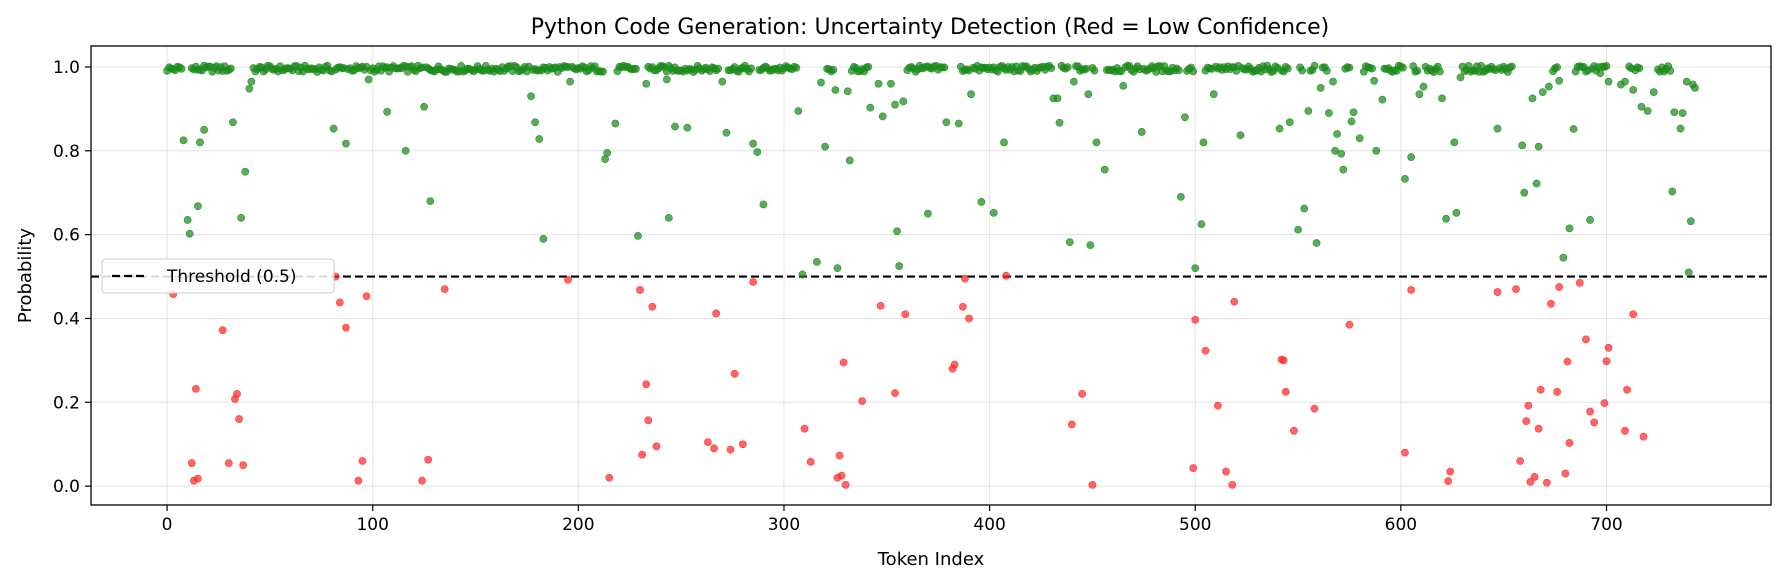 Image resolution: width=1785 pixels, height=584 pixels. Describe the element at coordinates (66, 68) in the screenshot. I see `y-tick-label: 1.0` at that location.